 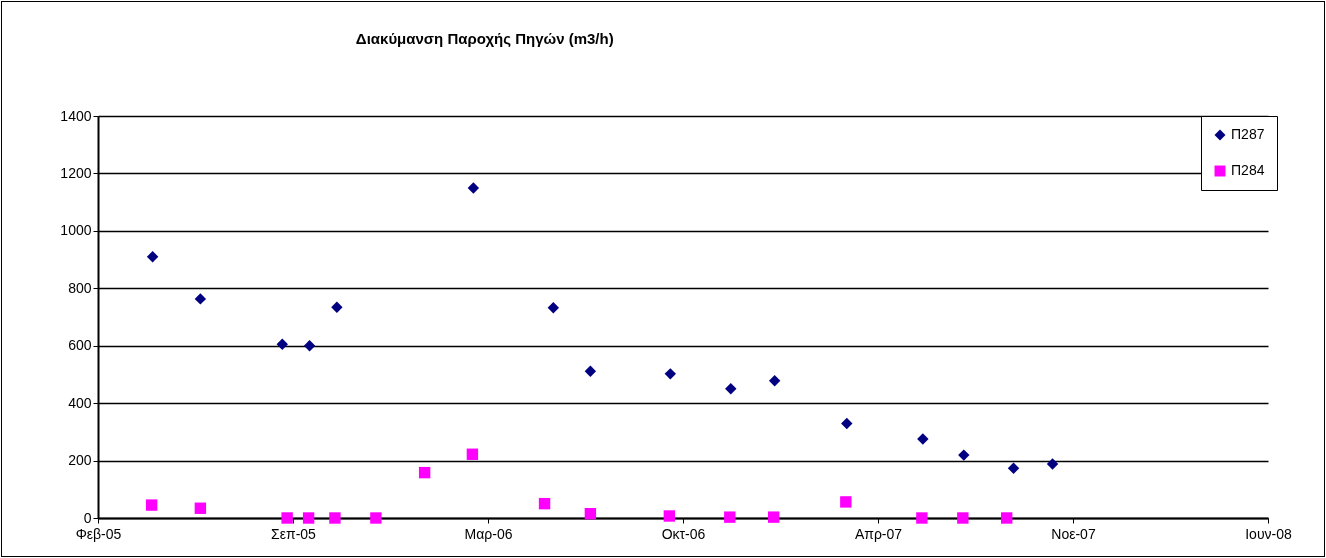 I want to click on legend-label: Π284, so click(x=1248, y=170).